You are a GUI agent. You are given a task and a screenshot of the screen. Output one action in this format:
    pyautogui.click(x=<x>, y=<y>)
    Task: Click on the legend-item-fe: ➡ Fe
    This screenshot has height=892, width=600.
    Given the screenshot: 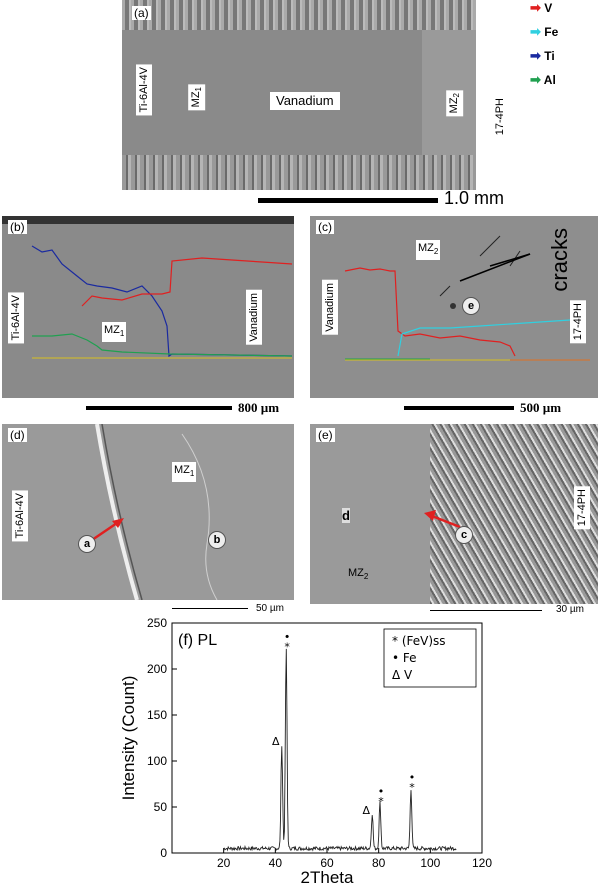 What is the action you would take?
    pyautogui.click(x=544, y=31)
    